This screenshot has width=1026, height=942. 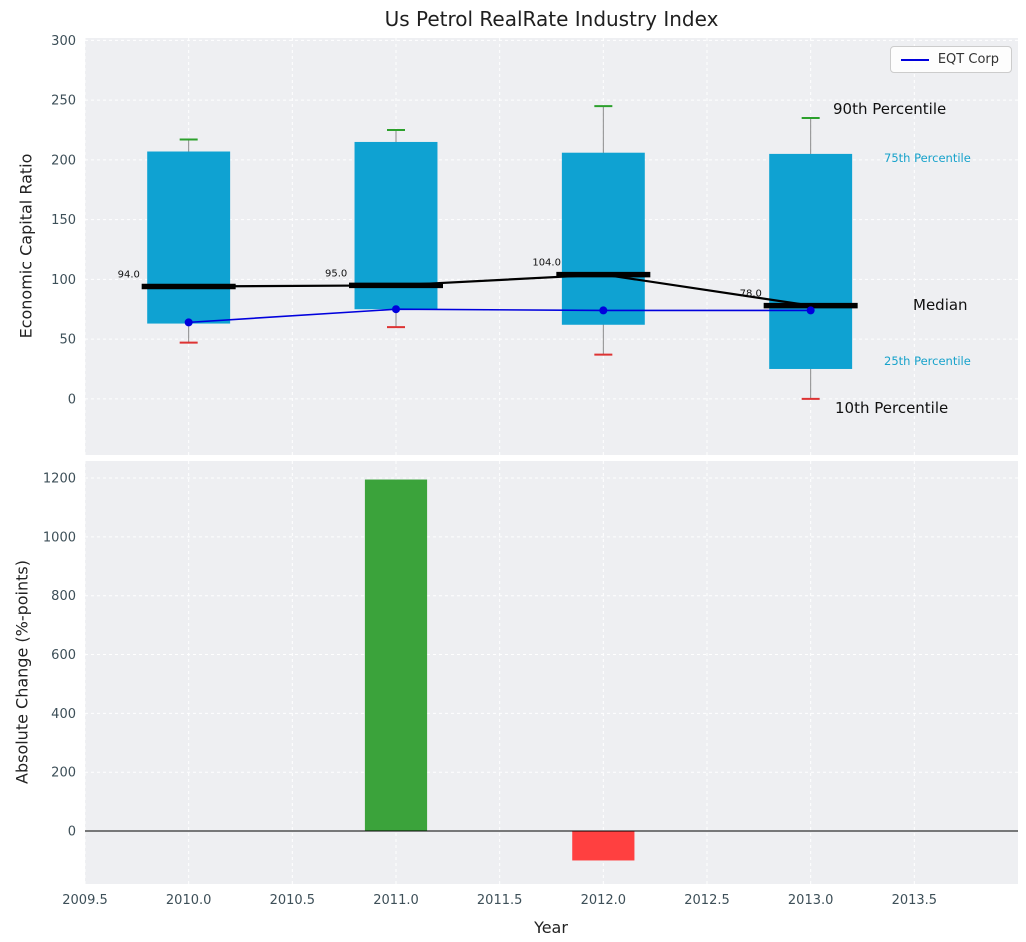 What do you see at coordinates (129, 275) in the screenshot?
I see `median-value-label: 94.0` at bounding box center [129, 275].